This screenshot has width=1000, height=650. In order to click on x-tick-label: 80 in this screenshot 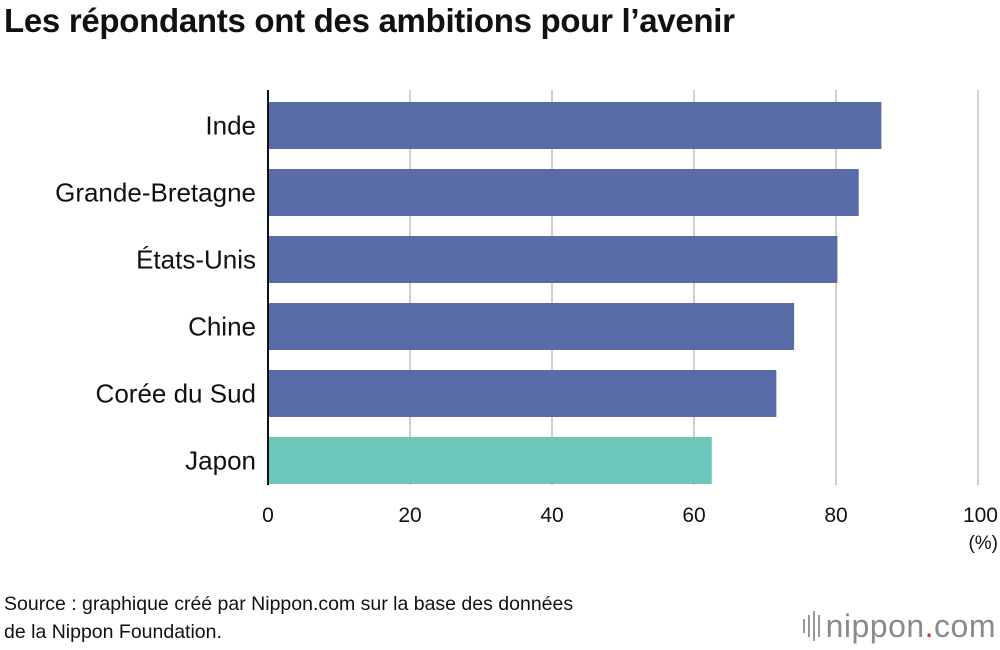, I will do `click(835, 515)`.